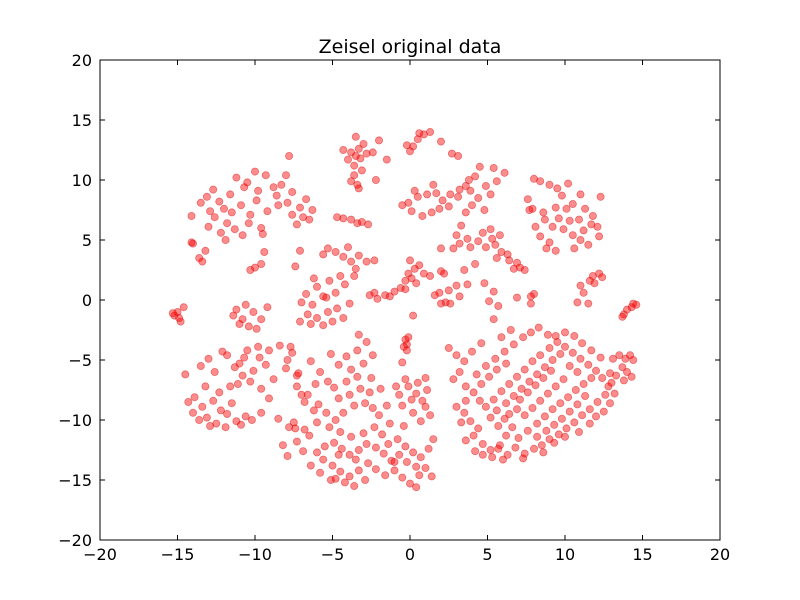 This screenshot has width=800, height=600. What do you see at coordinates (410, 554) in the screenshot?
I see `x-tick-label: 0` at bounding box center [410, 554].